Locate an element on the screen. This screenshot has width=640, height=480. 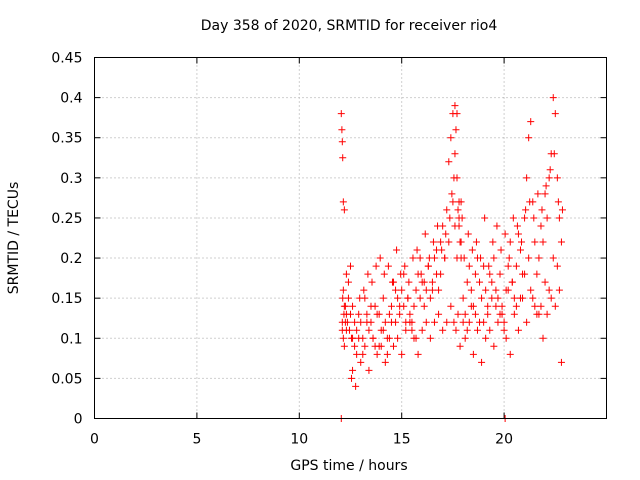
y-tick-label: 0.35 is located at coordinates (66, 139).